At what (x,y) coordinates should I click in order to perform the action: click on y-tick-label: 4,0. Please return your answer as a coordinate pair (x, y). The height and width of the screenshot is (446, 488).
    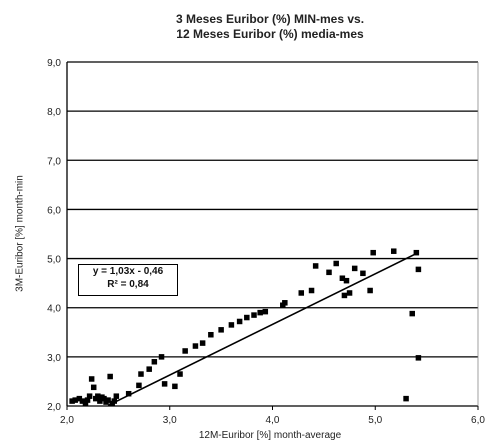
    Looking at the image, I should click on (54, 309).